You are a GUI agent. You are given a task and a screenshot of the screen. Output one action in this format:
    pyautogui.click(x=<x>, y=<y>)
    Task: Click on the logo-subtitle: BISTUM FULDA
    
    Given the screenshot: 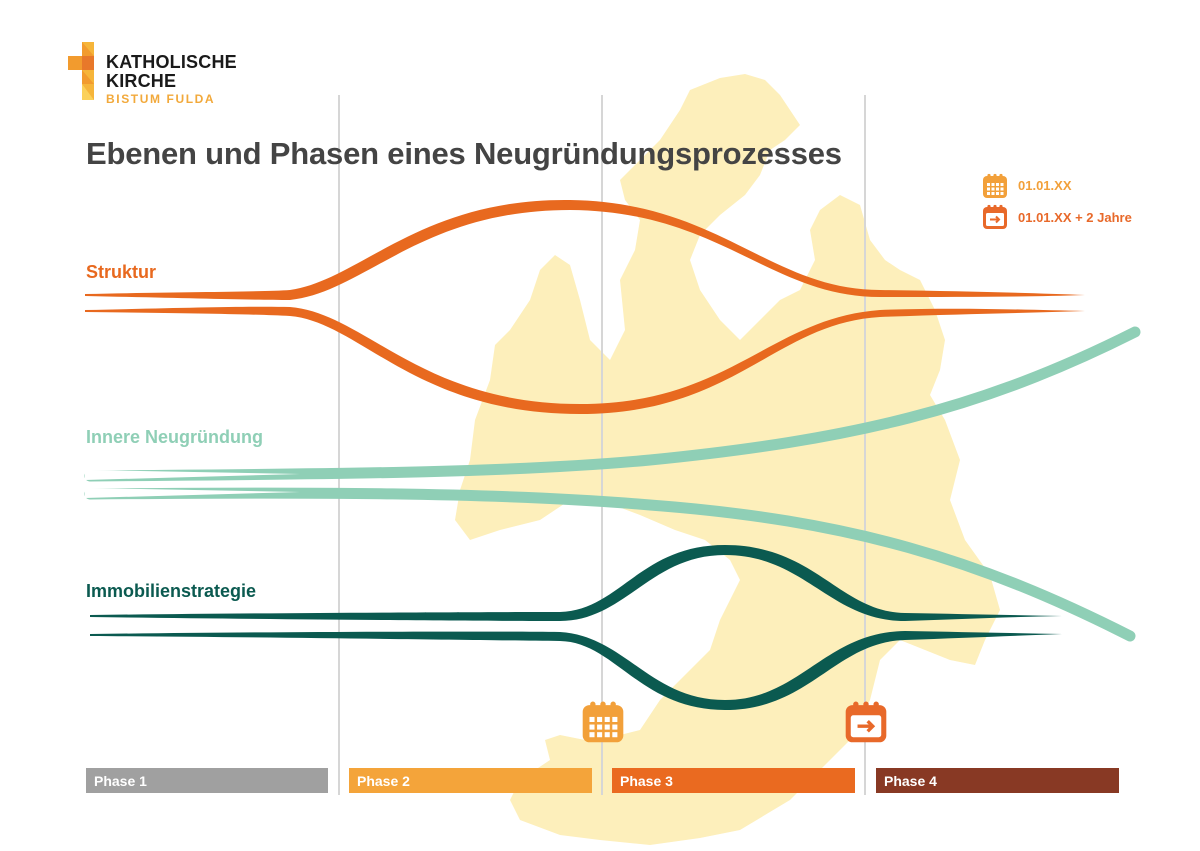 What is the action you would take?
    pyautogui.click(x=161, y=99)
    